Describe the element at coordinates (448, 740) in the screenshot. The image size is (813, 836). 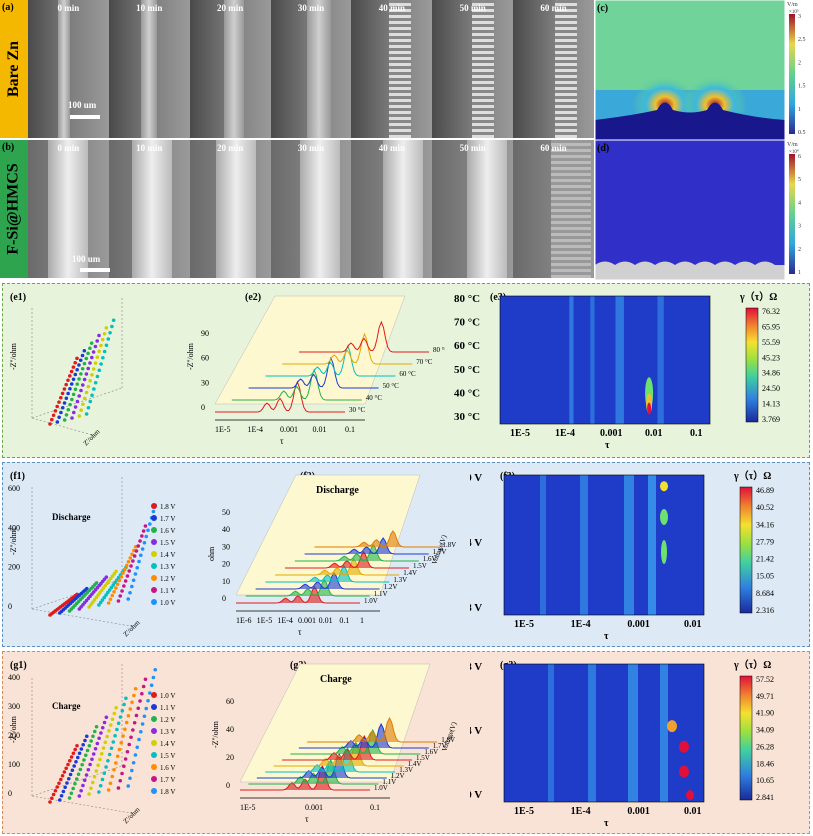
I see `series-label: 1.8V` at that location.